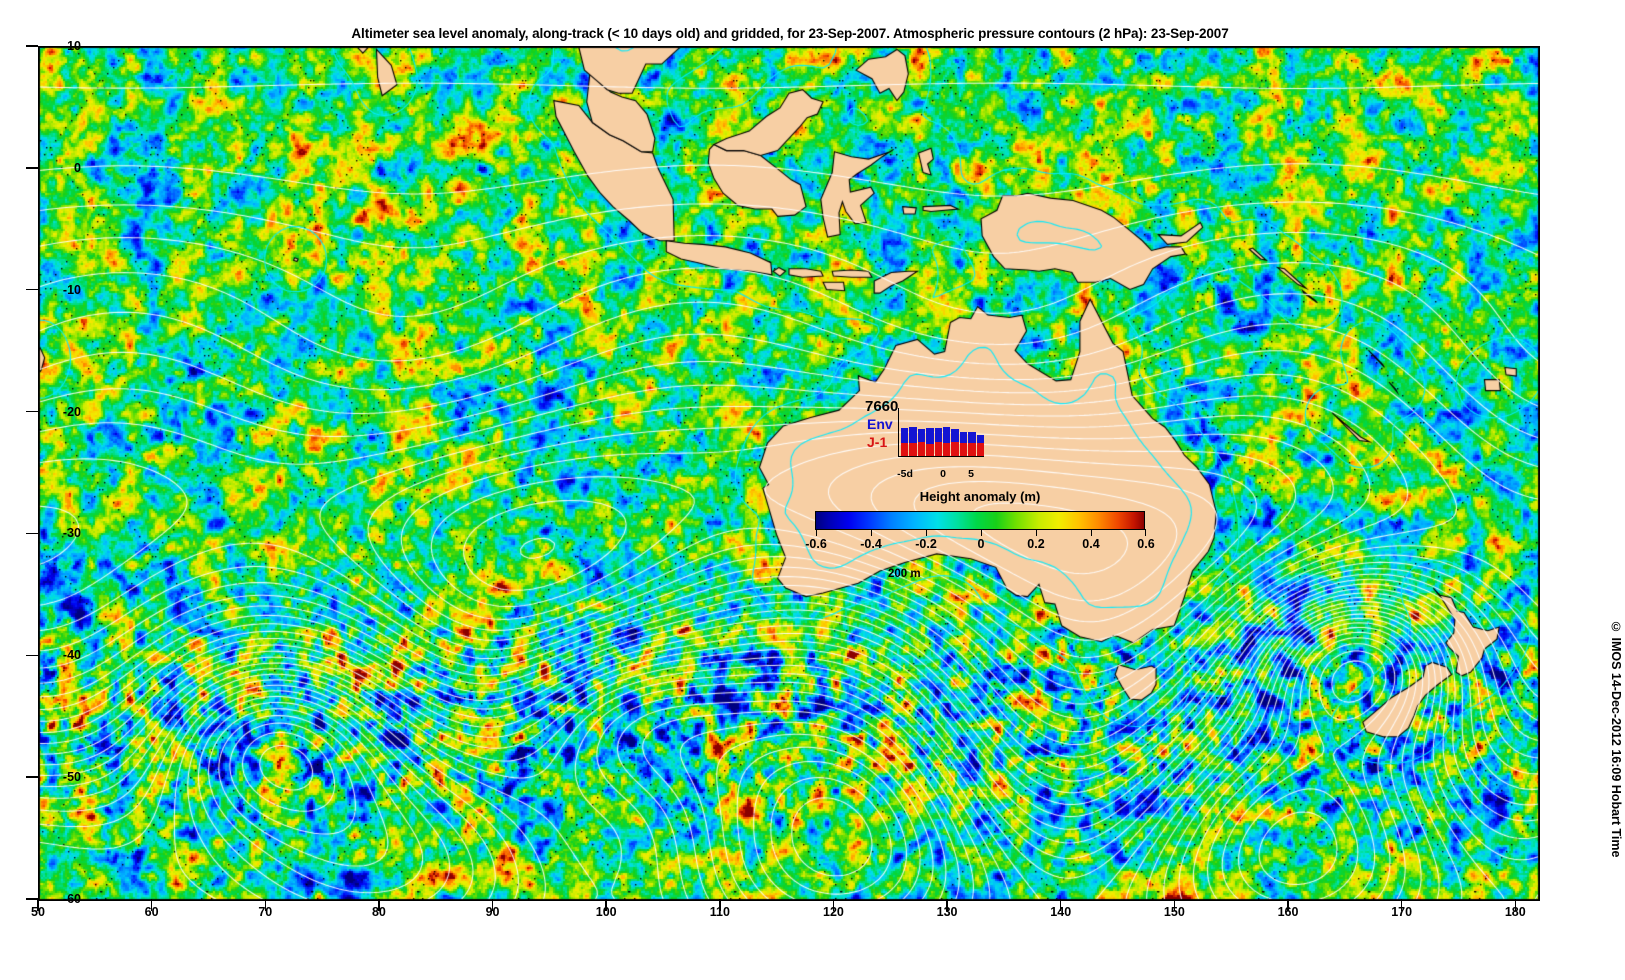  What do you see at coordinates (877, 442) in the screenshot?
I see `inset-series-j1: J-1` at bounding box center [877, 442].